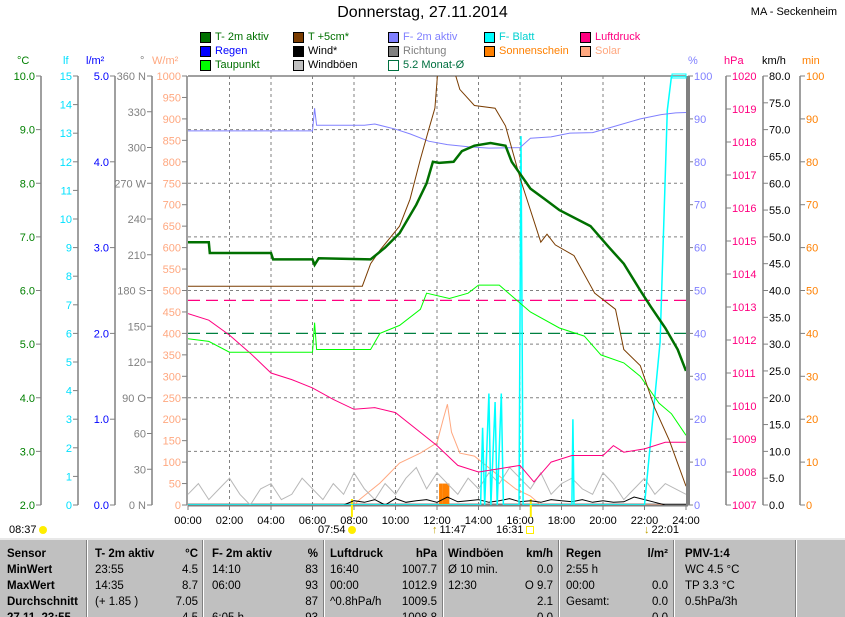 The width and height of the screenshot is (845, 617). Describe the element at coordinates (69, 506) in the screenshot. I see `lf-tick-label: 0` at that location.